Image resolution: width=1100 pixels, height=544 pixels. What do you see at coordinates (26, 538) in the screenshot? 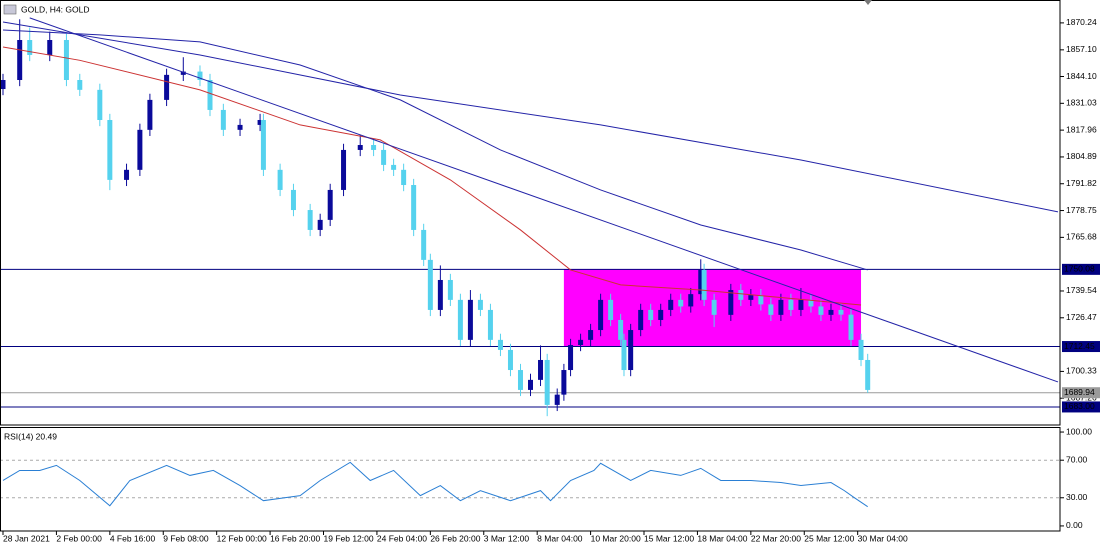
I see `x-tick-label: 28 Jan 2021` at bounding box center [26, 538].